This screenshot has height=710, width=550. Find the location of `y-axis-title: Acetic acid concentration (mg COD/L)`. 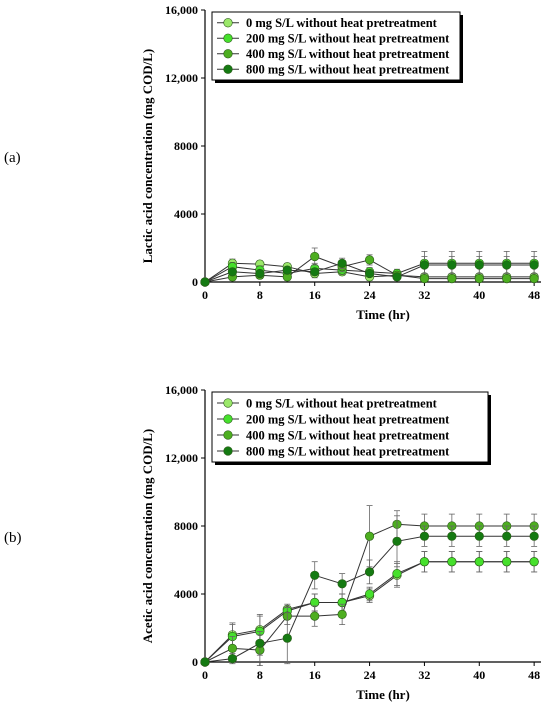

y-axis-title: Acetic acid concentration (mg COD/L) is located at coordinates (147, 536).